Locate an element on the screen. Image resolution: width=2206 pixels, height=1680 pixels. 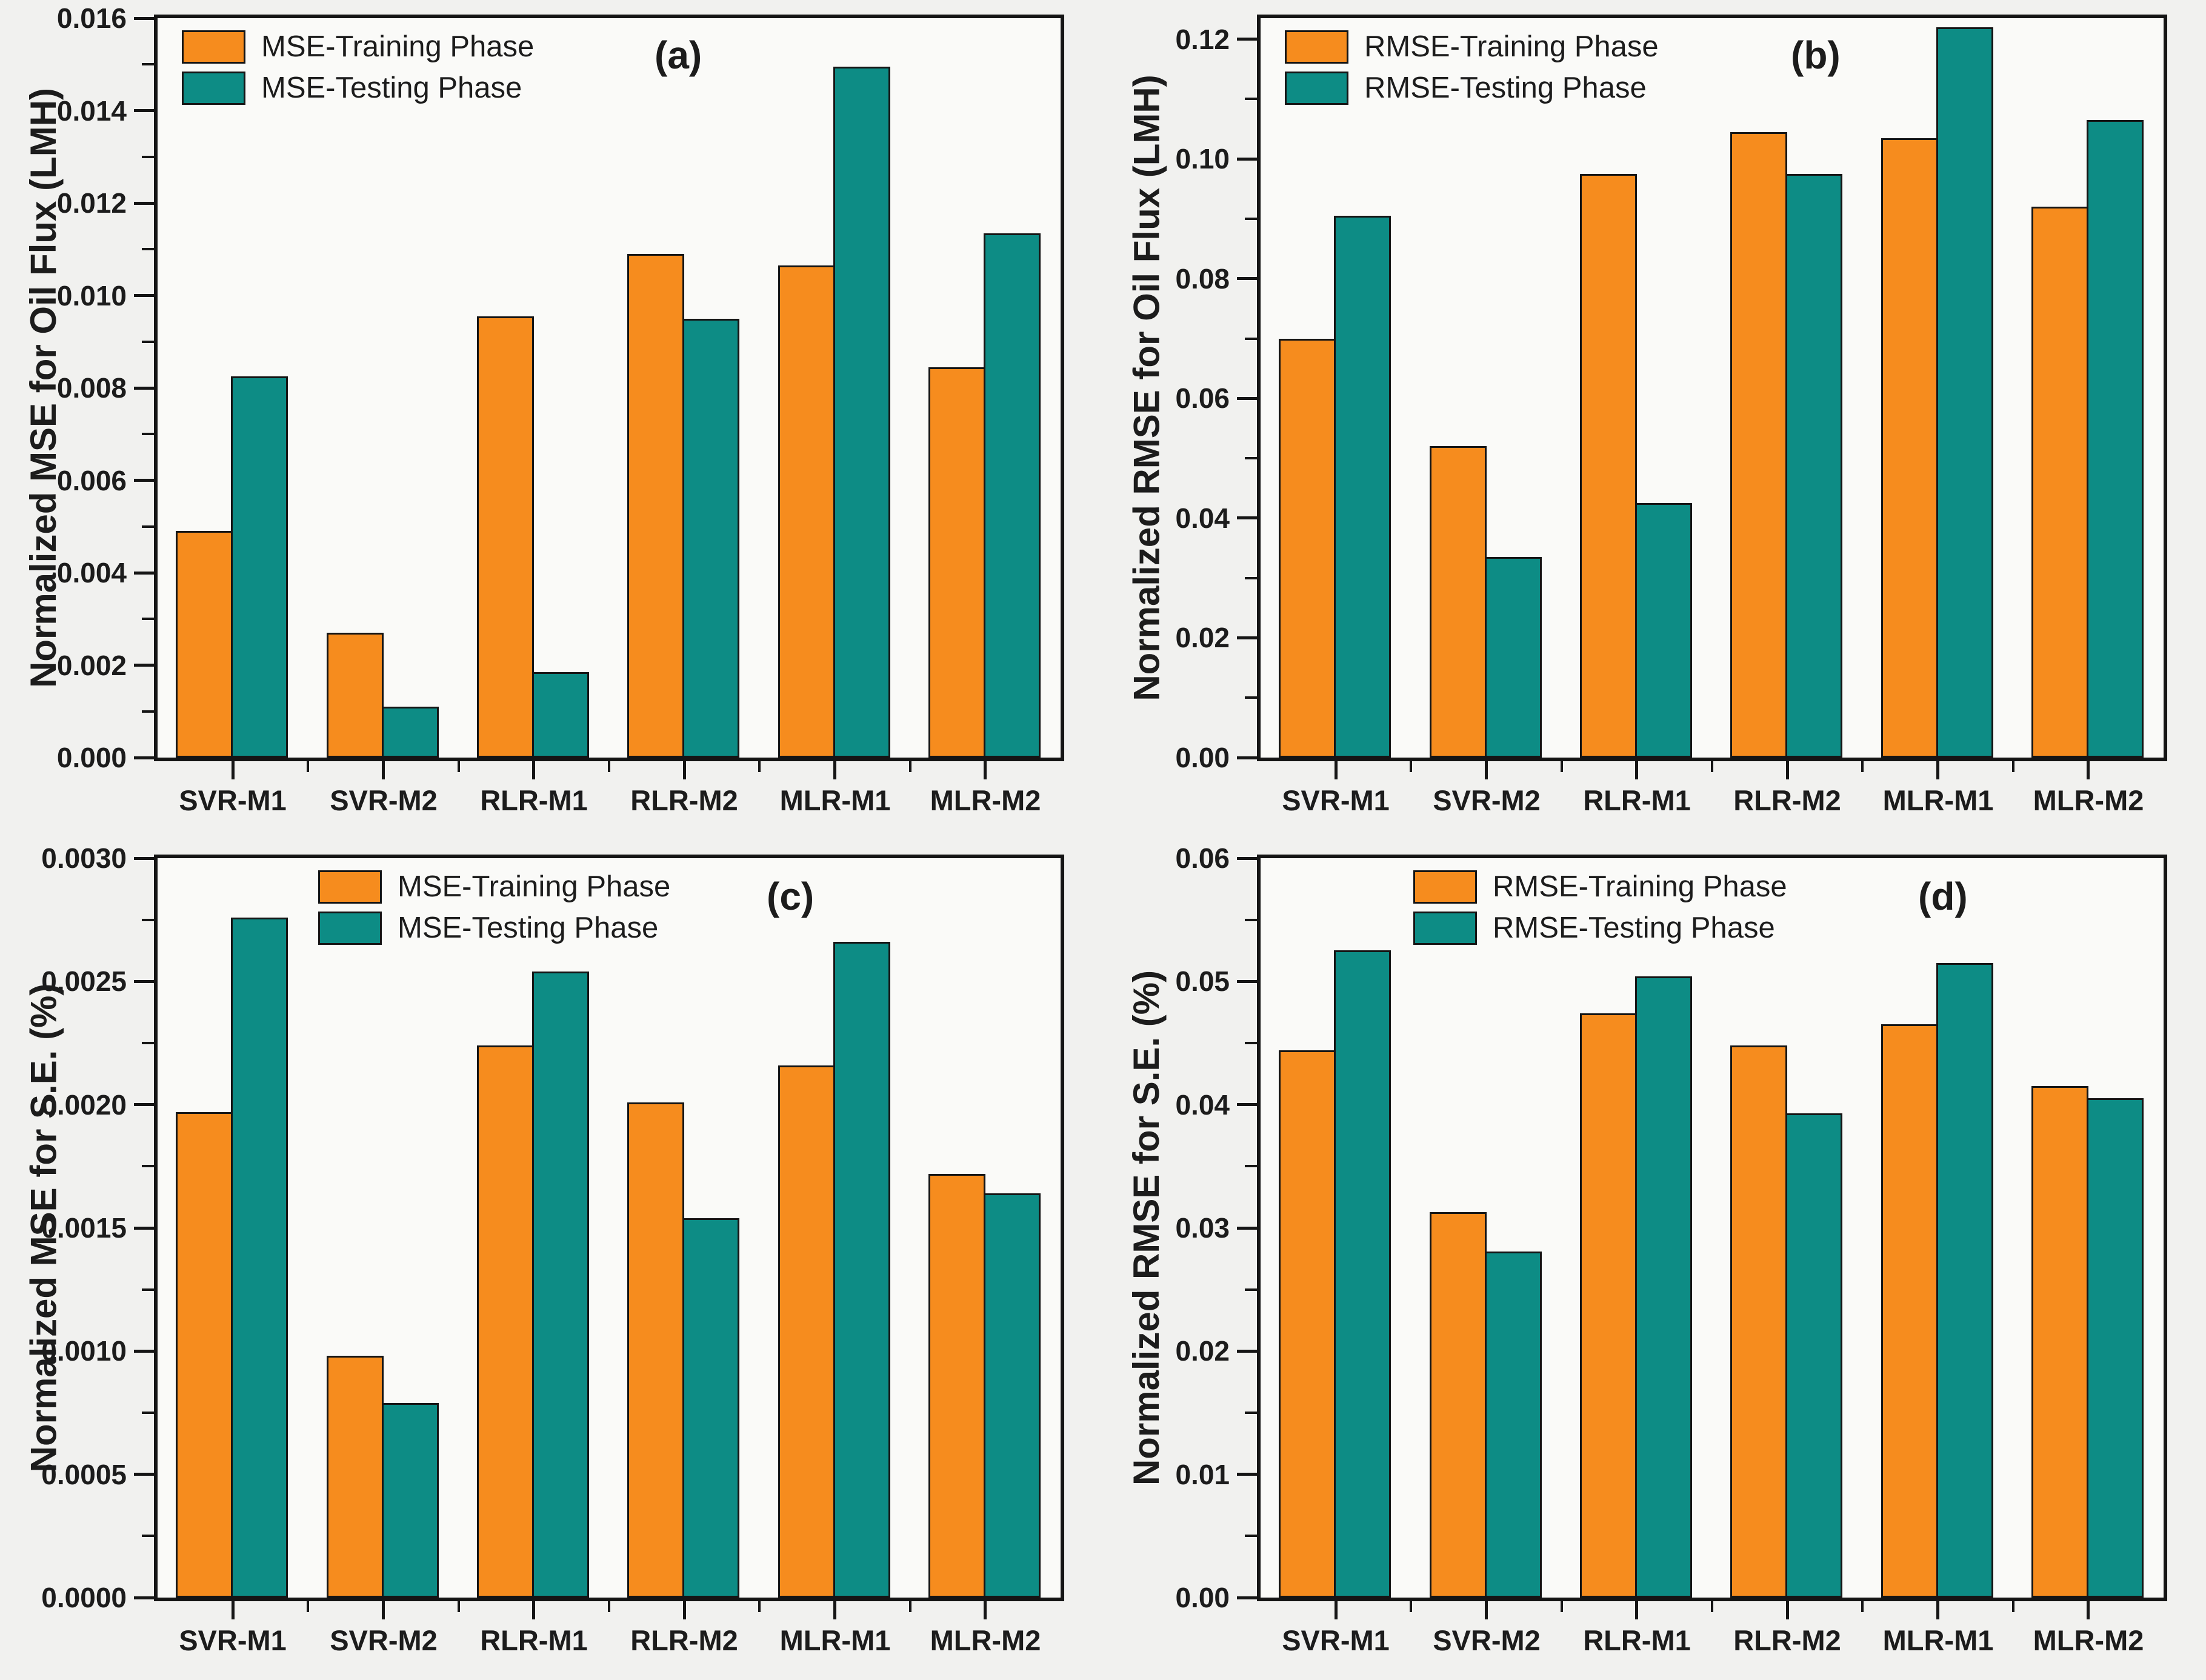
legend-label-testing: MSE-Testing Phase is located at coordinates (528, 928).